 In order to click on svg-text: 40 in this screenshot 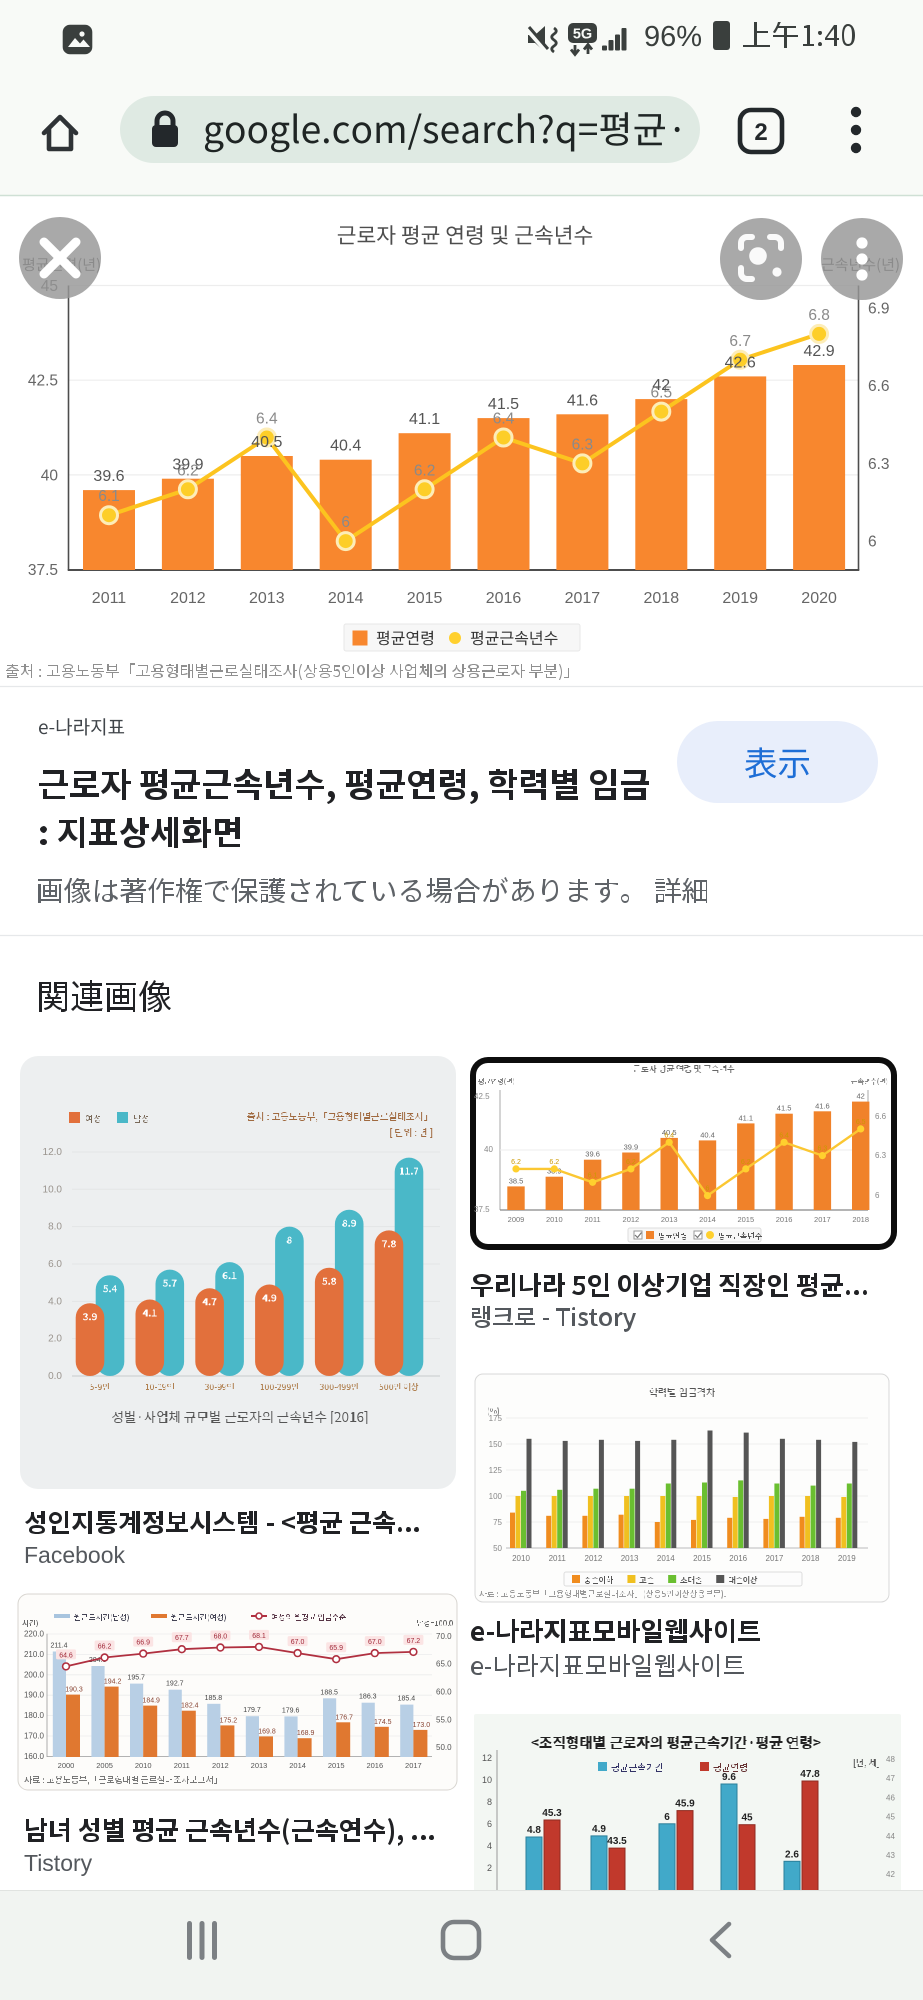, I will do `click(50, 475)`.